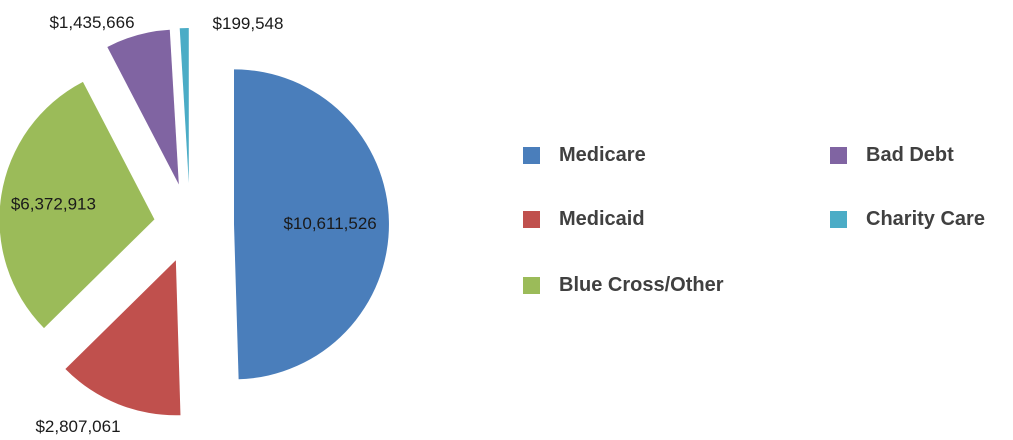 Image resolution: width=1013 pixels, height=440 pixels. What do you see at coordinates (838, 155) in the screenshot?
I see `legend-swatch-bad-debt` at bounding box center [838, 155].